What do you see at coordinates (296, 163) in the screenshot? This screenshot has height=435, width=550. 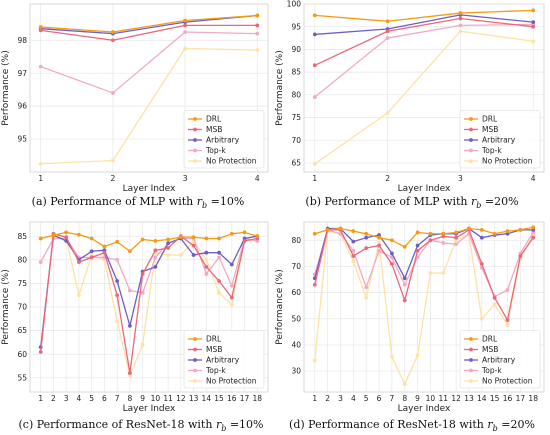 I see `y-tick-label: 65` at bounding box center [296, 163].